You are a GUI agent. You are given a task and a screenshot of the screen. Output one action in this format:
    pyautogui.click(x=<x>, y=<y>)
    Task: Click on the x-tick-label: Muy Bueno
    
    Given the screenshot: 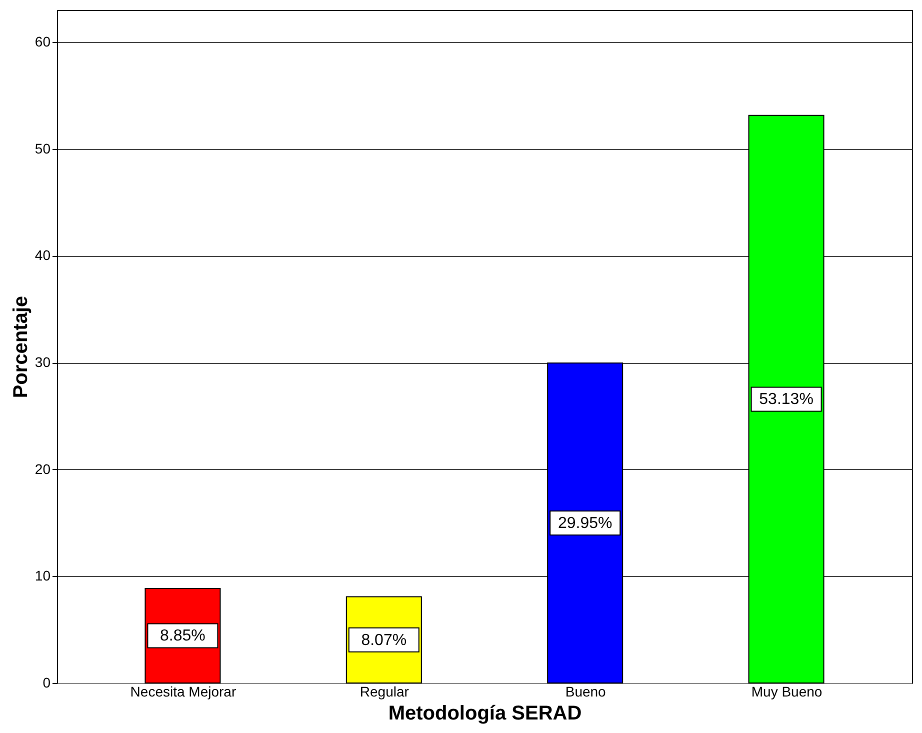 What is the action you would take?
    pyautogui.click(x=786, y=692)
    